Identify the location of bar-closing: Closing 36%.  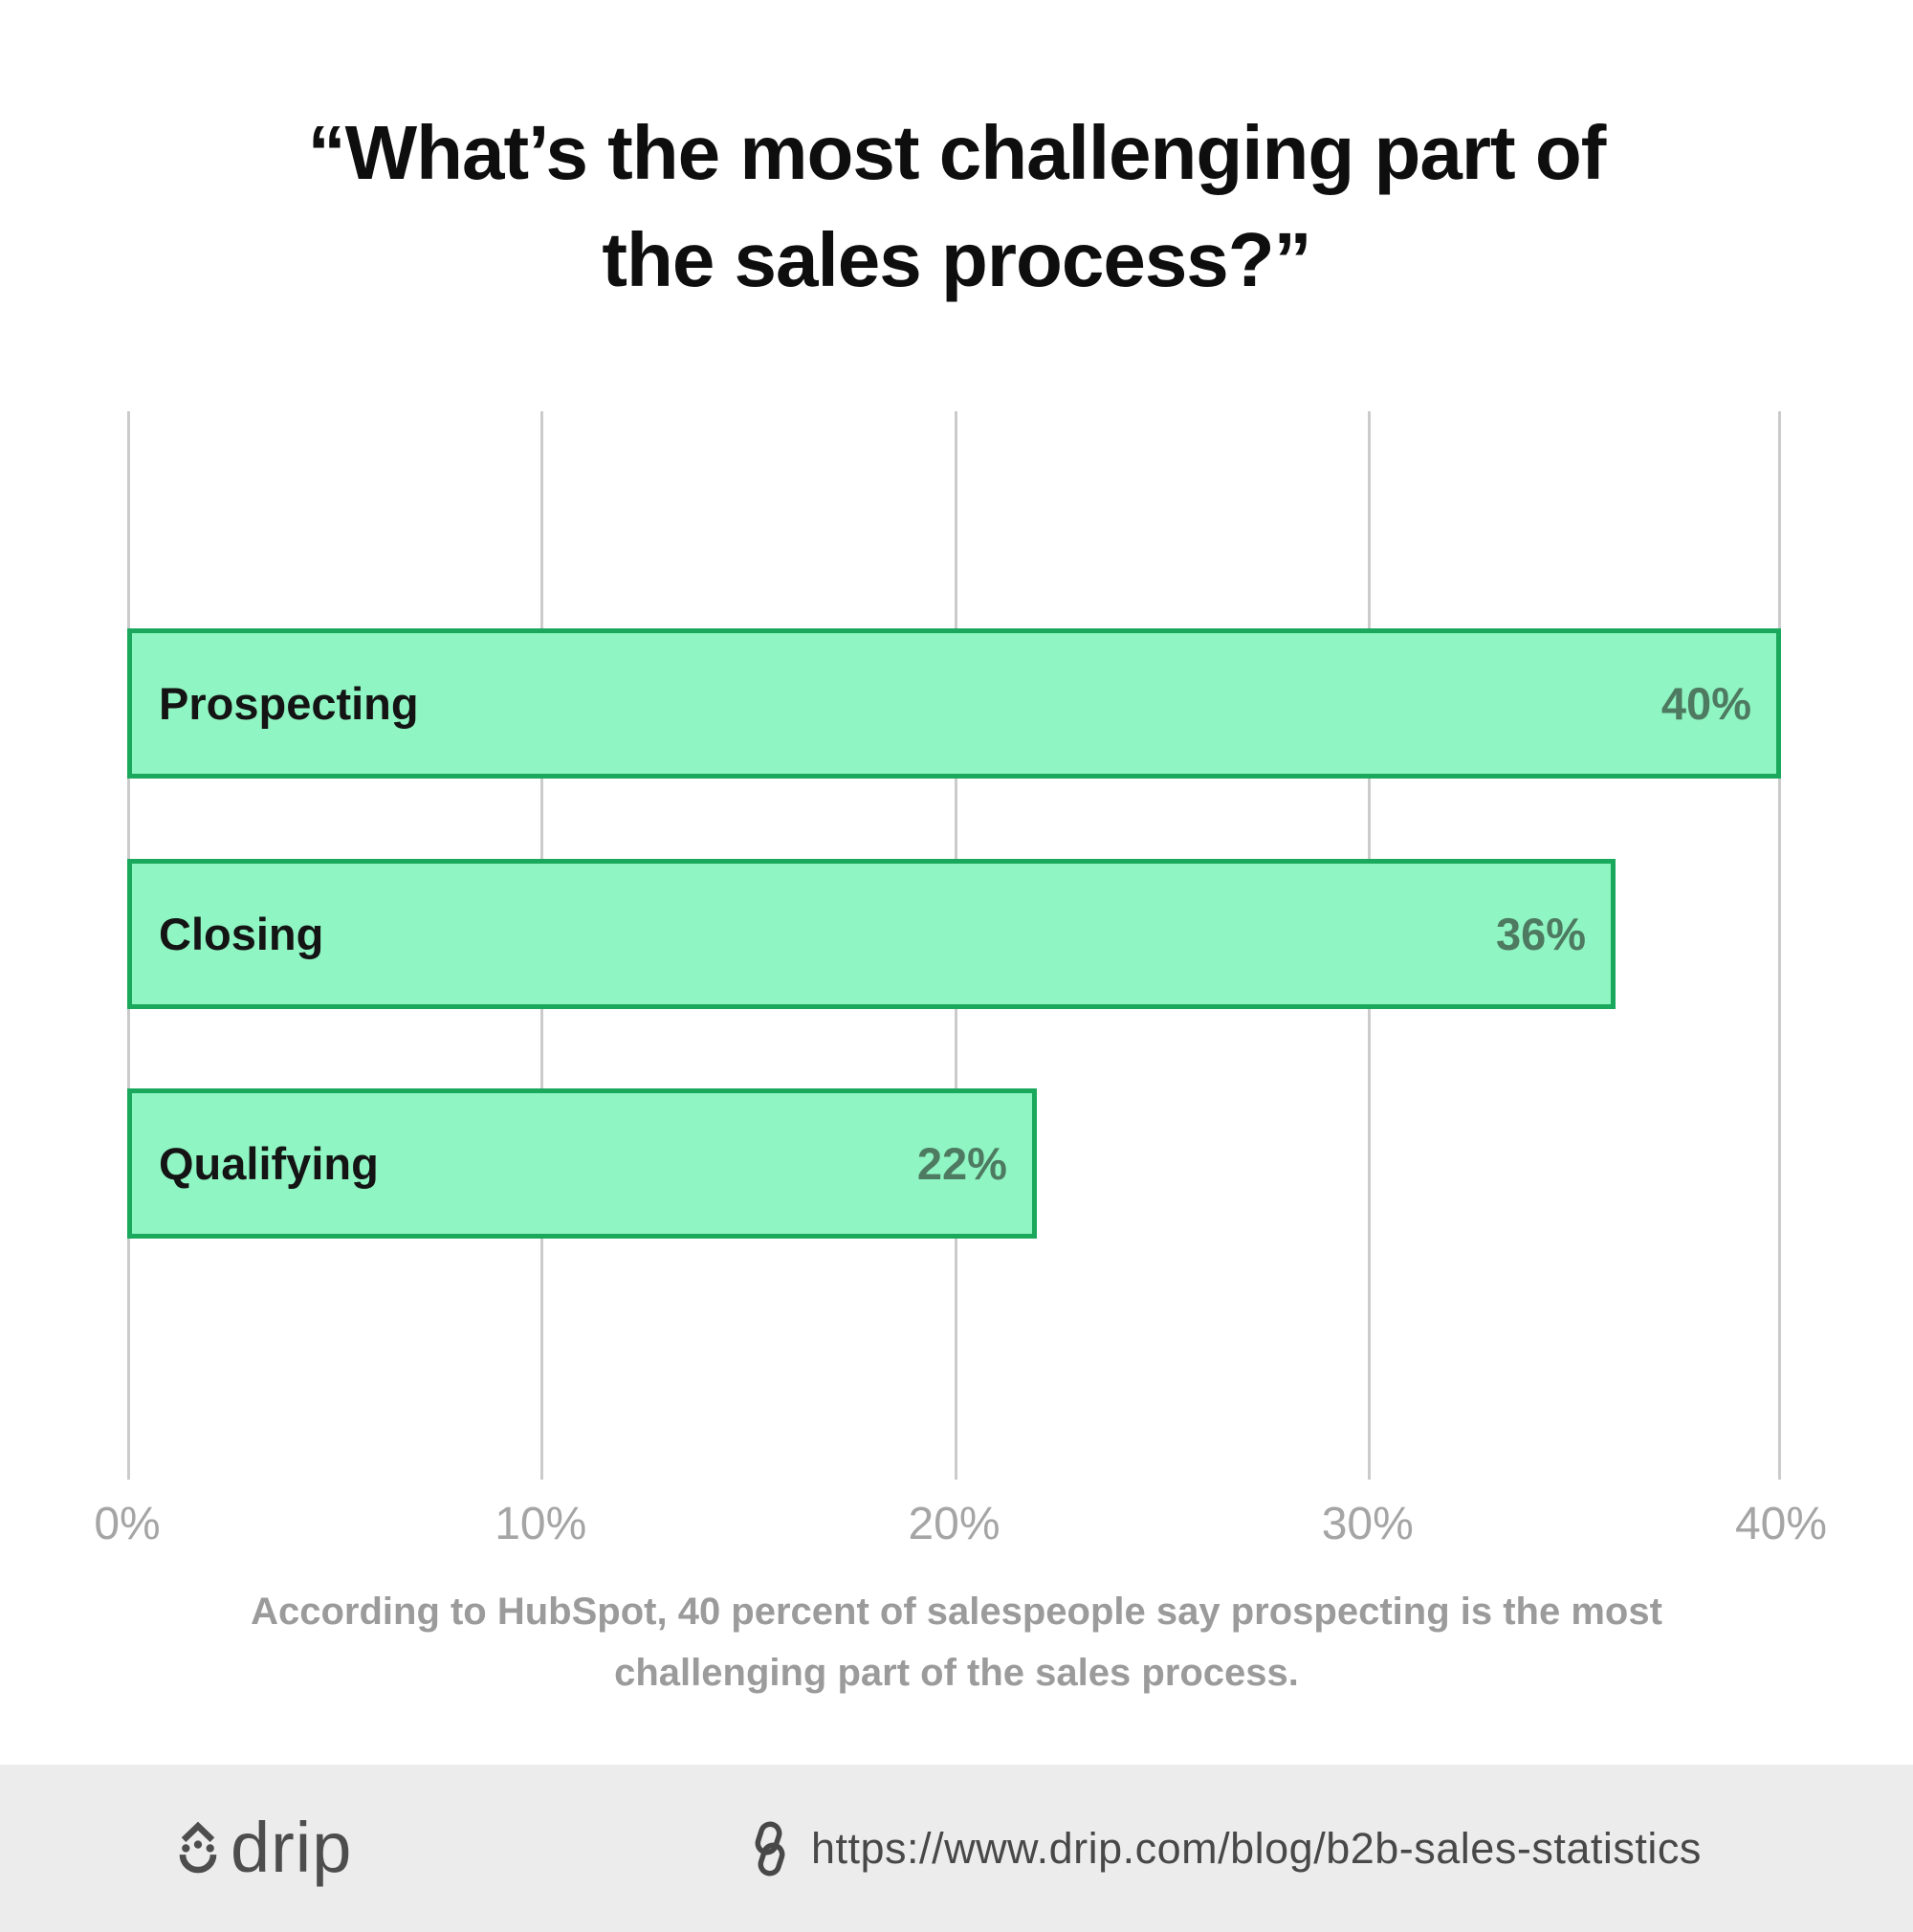
(872, 934).